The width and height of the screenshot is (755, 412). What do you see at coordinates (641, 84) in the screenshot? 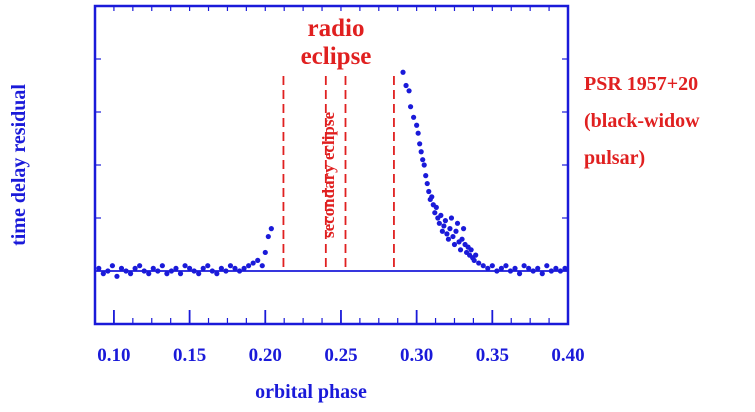
I see `pulsar-label-line1: PSR 1957+20` at bounding box center [641, 84].